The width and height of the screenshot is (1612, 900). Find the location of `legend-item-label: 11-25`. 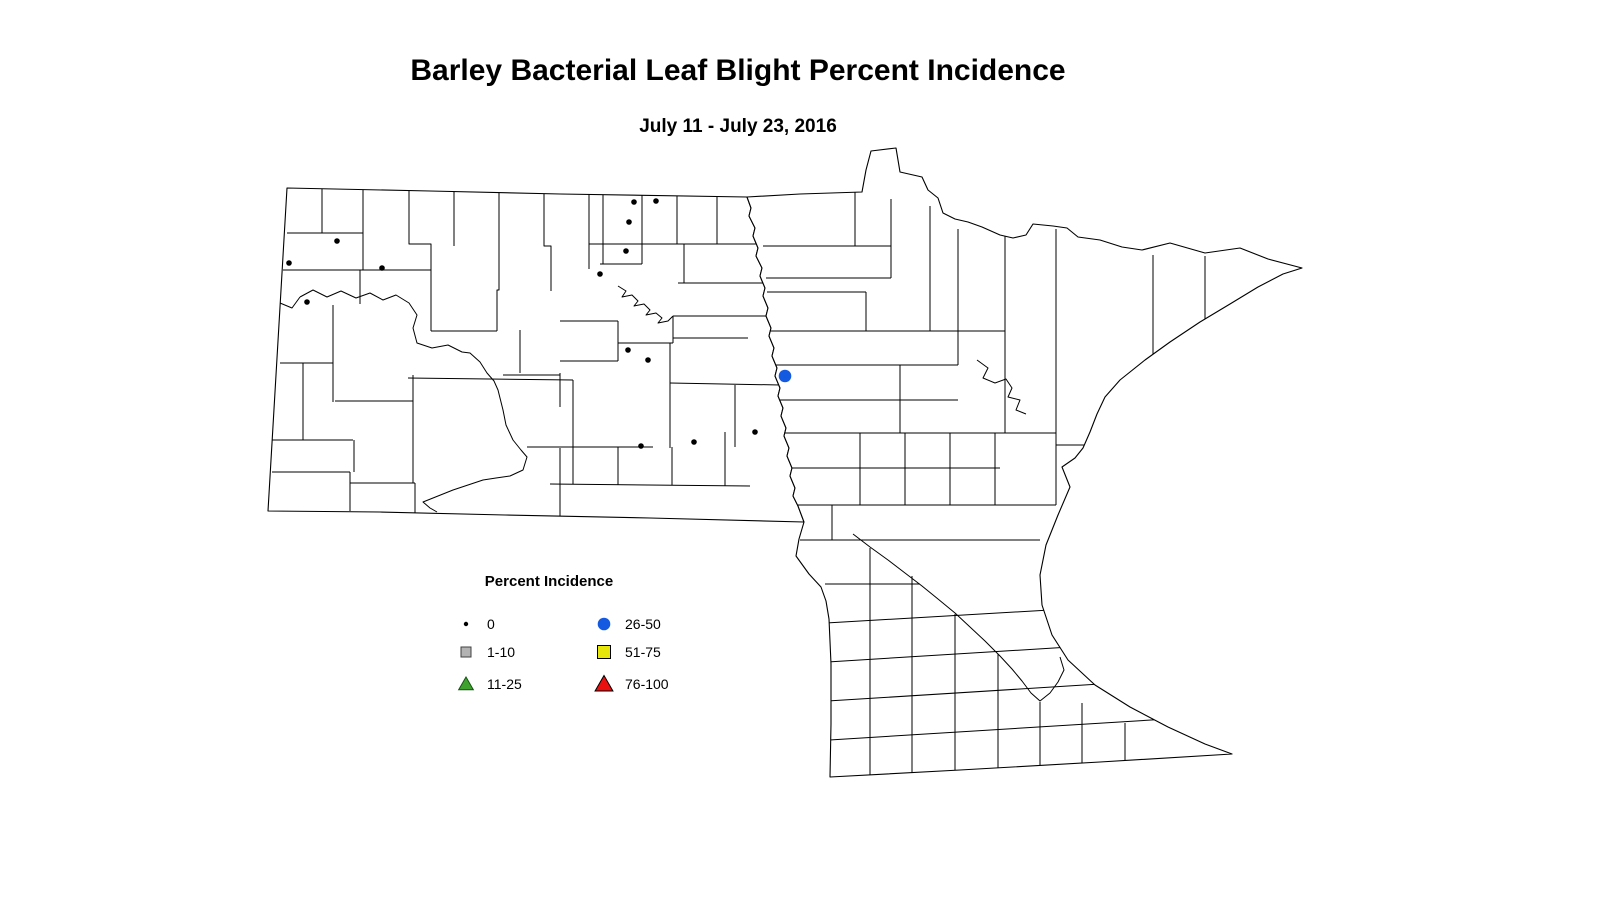

legend-item-label: 11-25 is located at coordinates (504, 684).